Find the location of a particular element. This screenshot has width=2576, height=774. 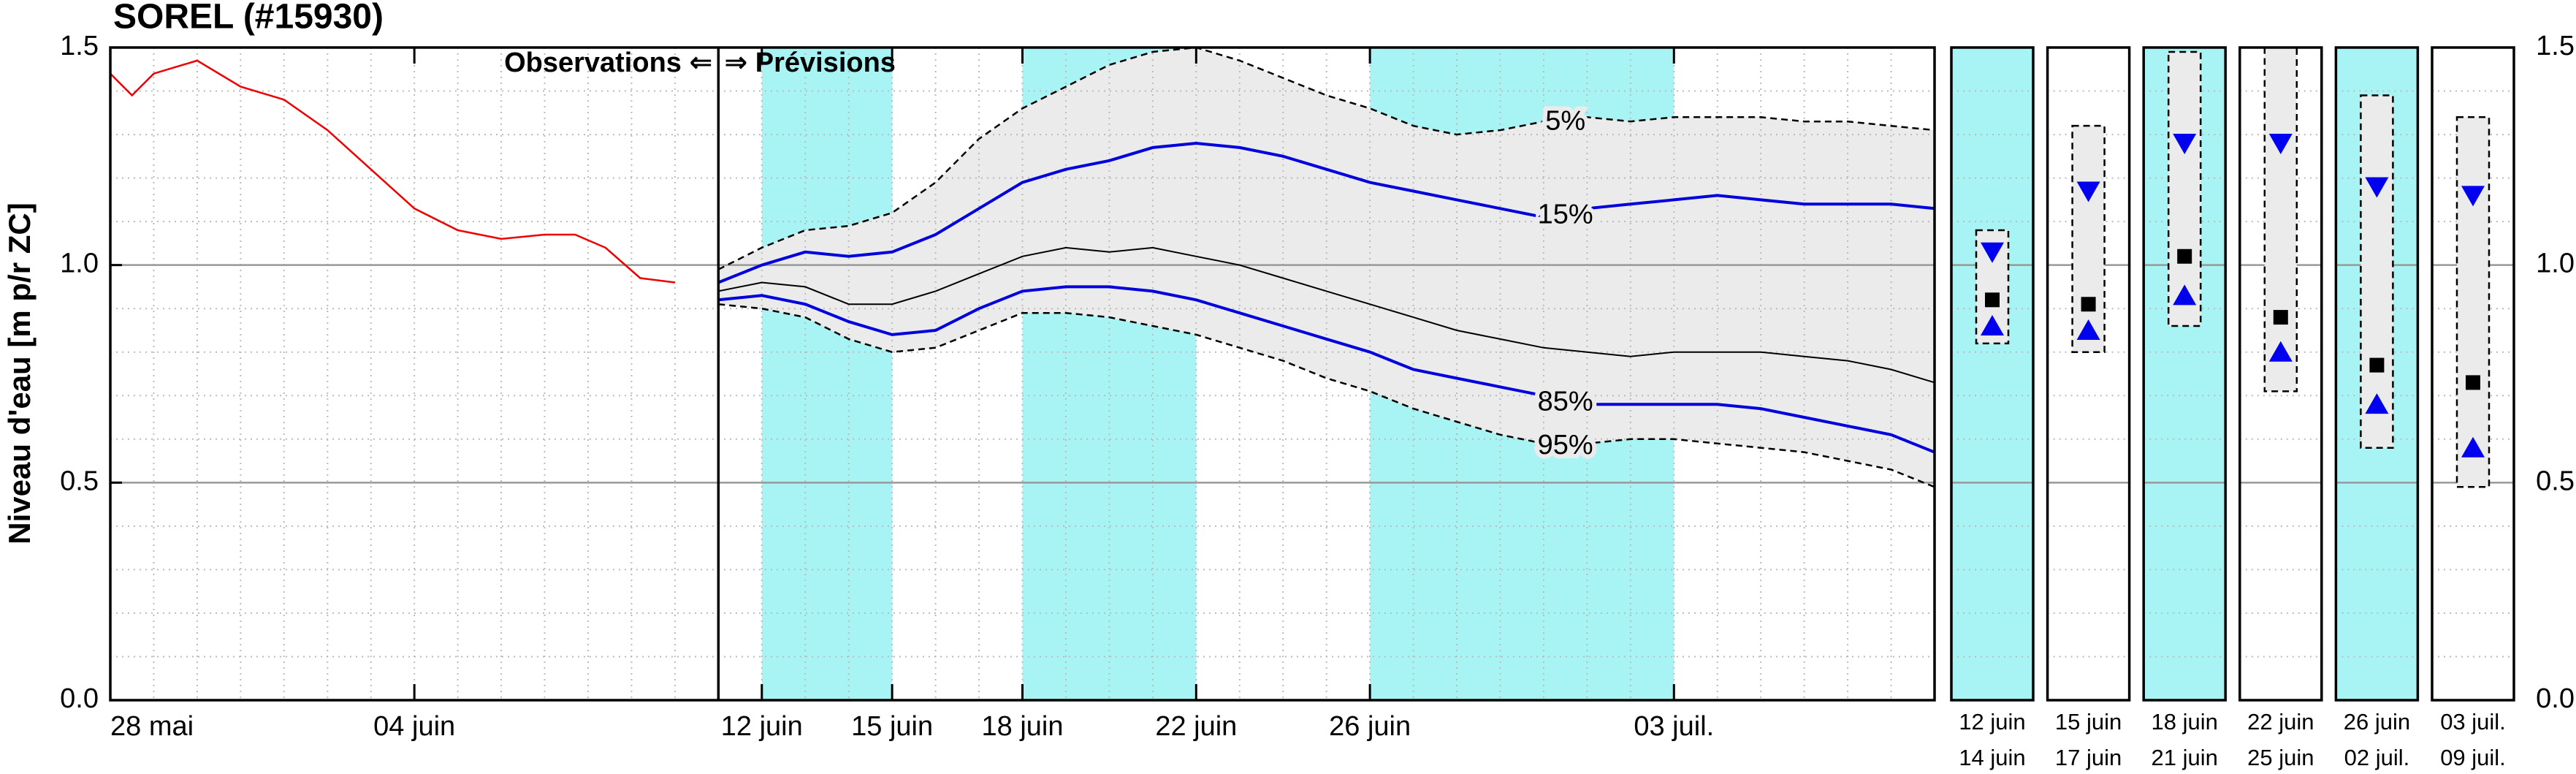

y-tick-label: 1.0 is located at coordinates (79, 263).